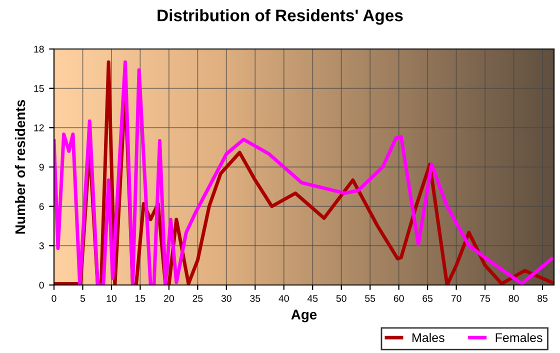 Image resolution: width=560 pixels, height=353 pixels. I want to click on x-tick-label: 20, so click(169, 298).